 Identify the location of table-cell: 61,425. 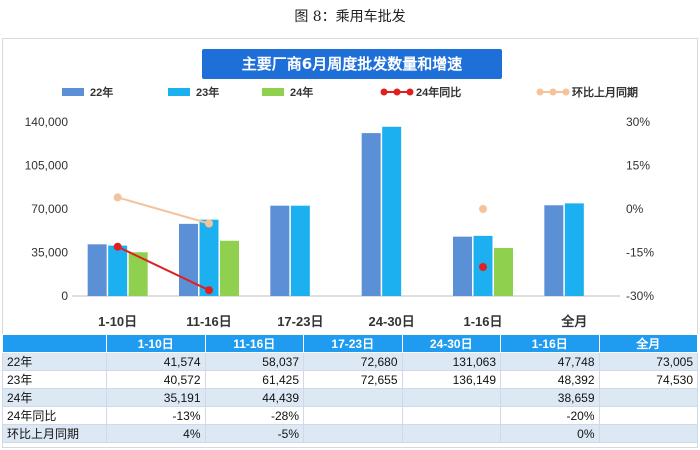
(254, 379).